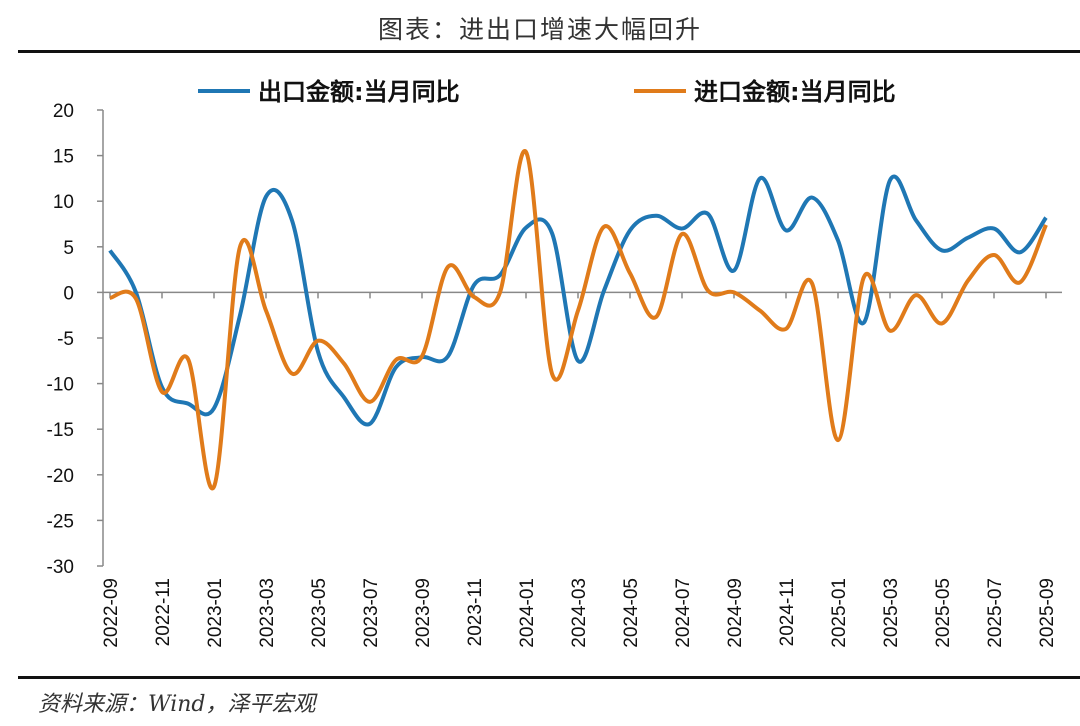 The height and width of the screenshot is (726, 1080). I want to click on y-tick-label: 10, so click(63, 202).